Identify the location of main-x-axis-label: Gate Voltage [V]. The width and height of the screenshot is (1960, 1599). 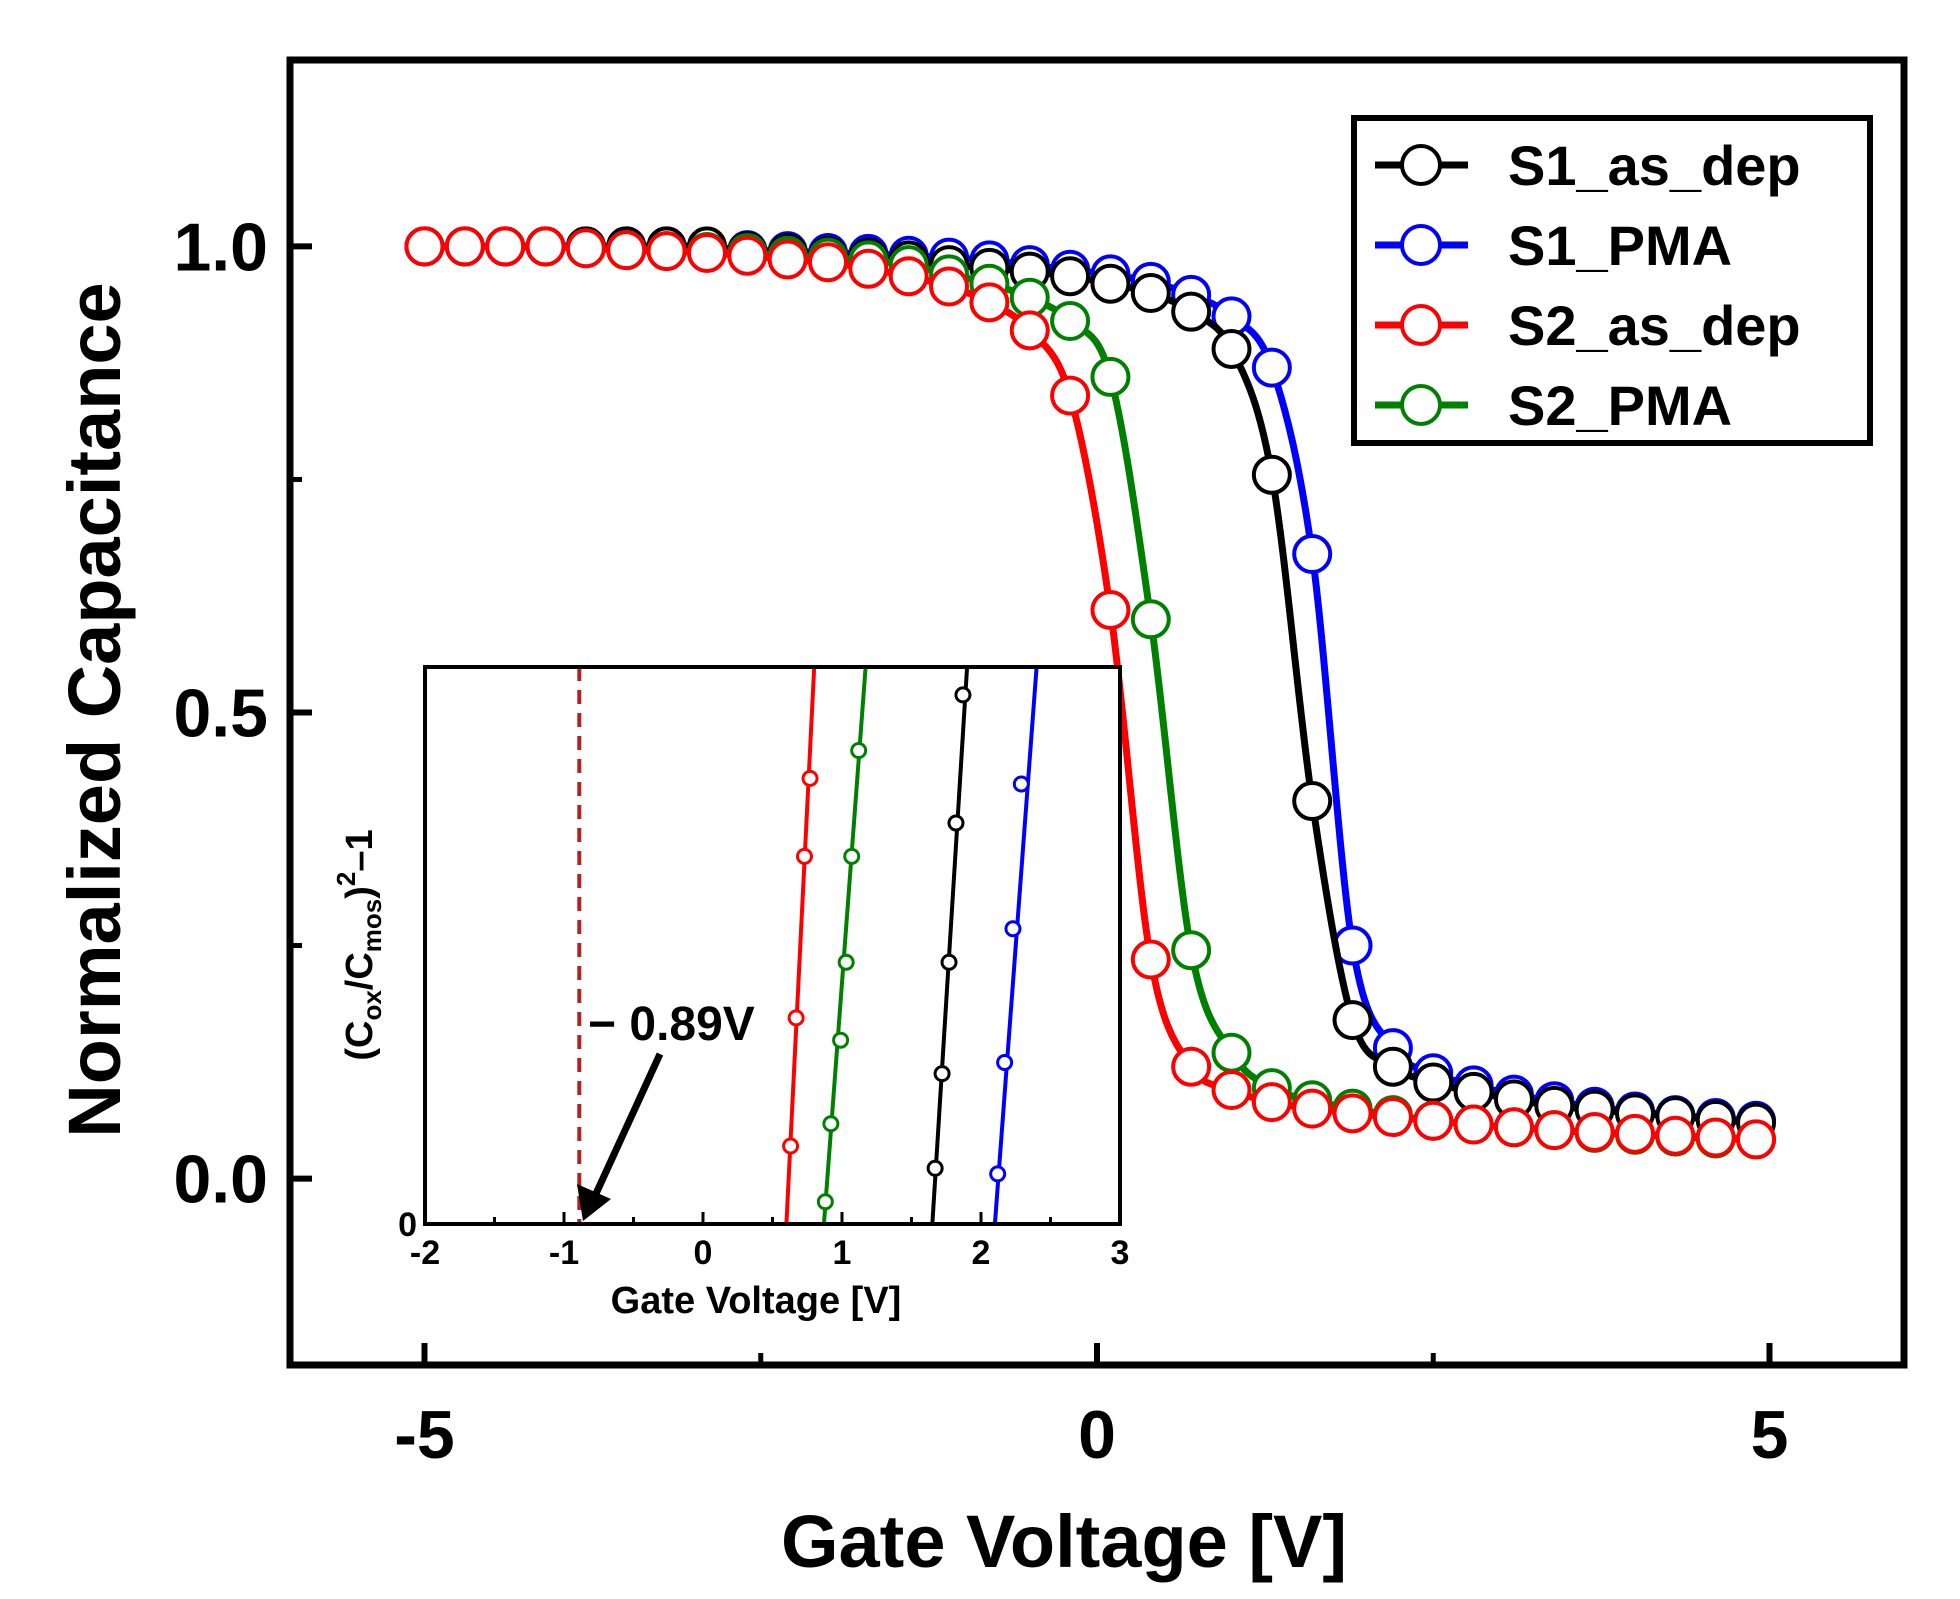
(1064, 1541).